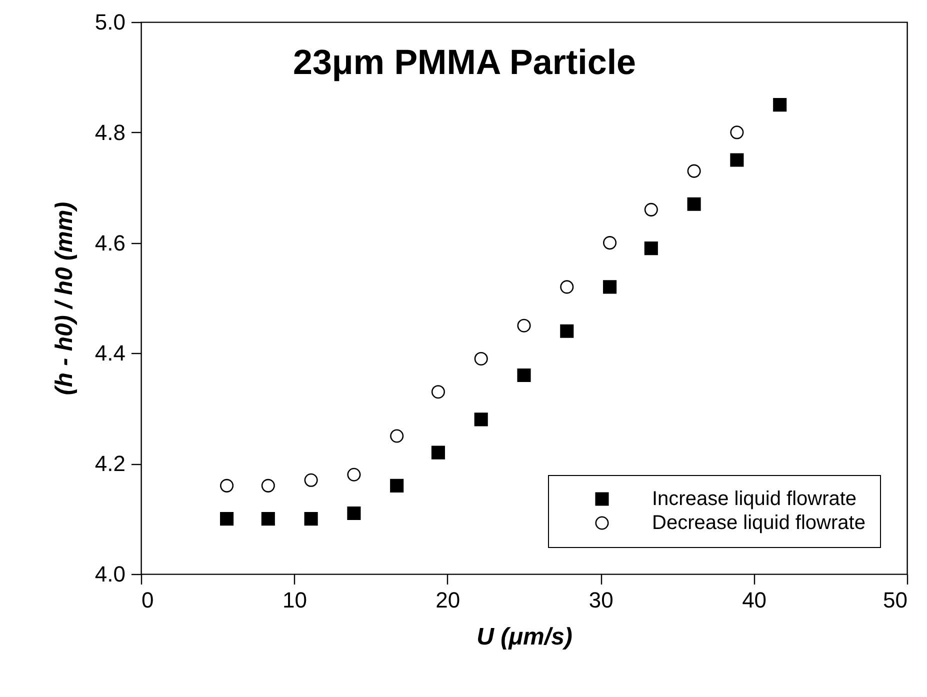 Image resolution: width=927 pixels, height=697 pixels. What do you see at coordinates (110, 463) in the screenshot?
I see `y-tick-label: 4.2` at bounding box center [110, 463].